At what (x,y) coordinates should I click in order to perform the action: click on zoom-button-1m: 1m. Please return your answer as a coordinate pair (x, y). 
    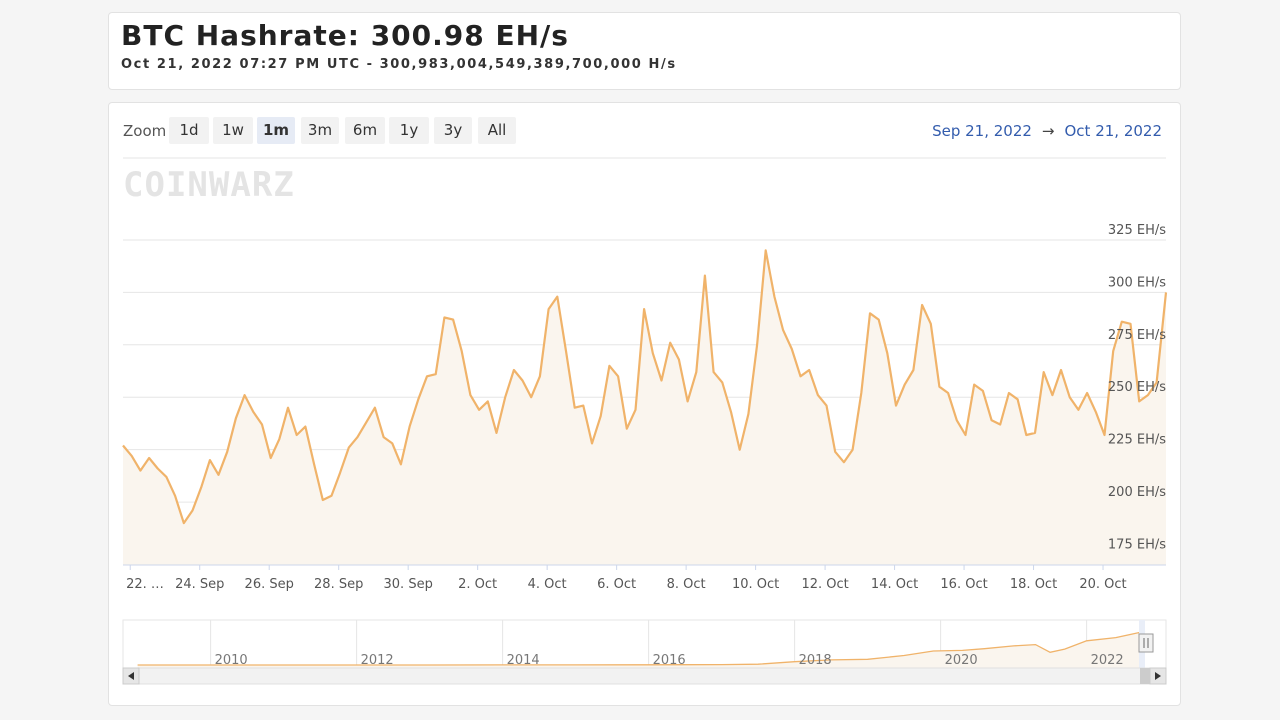
    Looking at the image, I should click on (276, 130).